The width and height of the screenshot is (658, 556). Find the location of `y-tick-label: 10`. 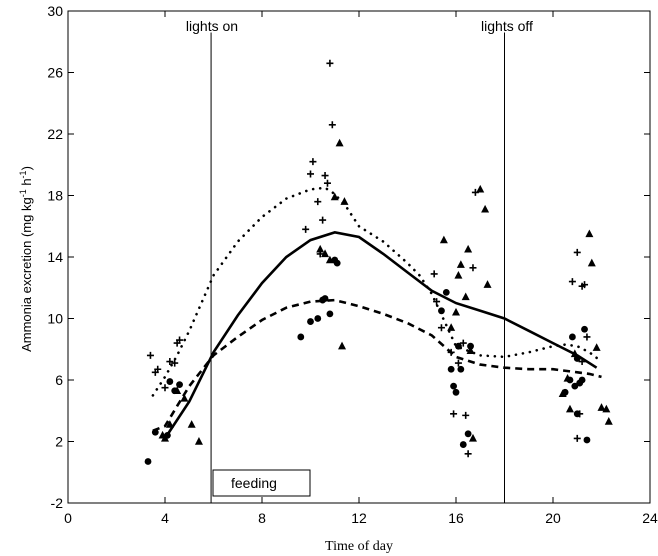

y-tick-label: 10 is located at coordinates (55, 319).